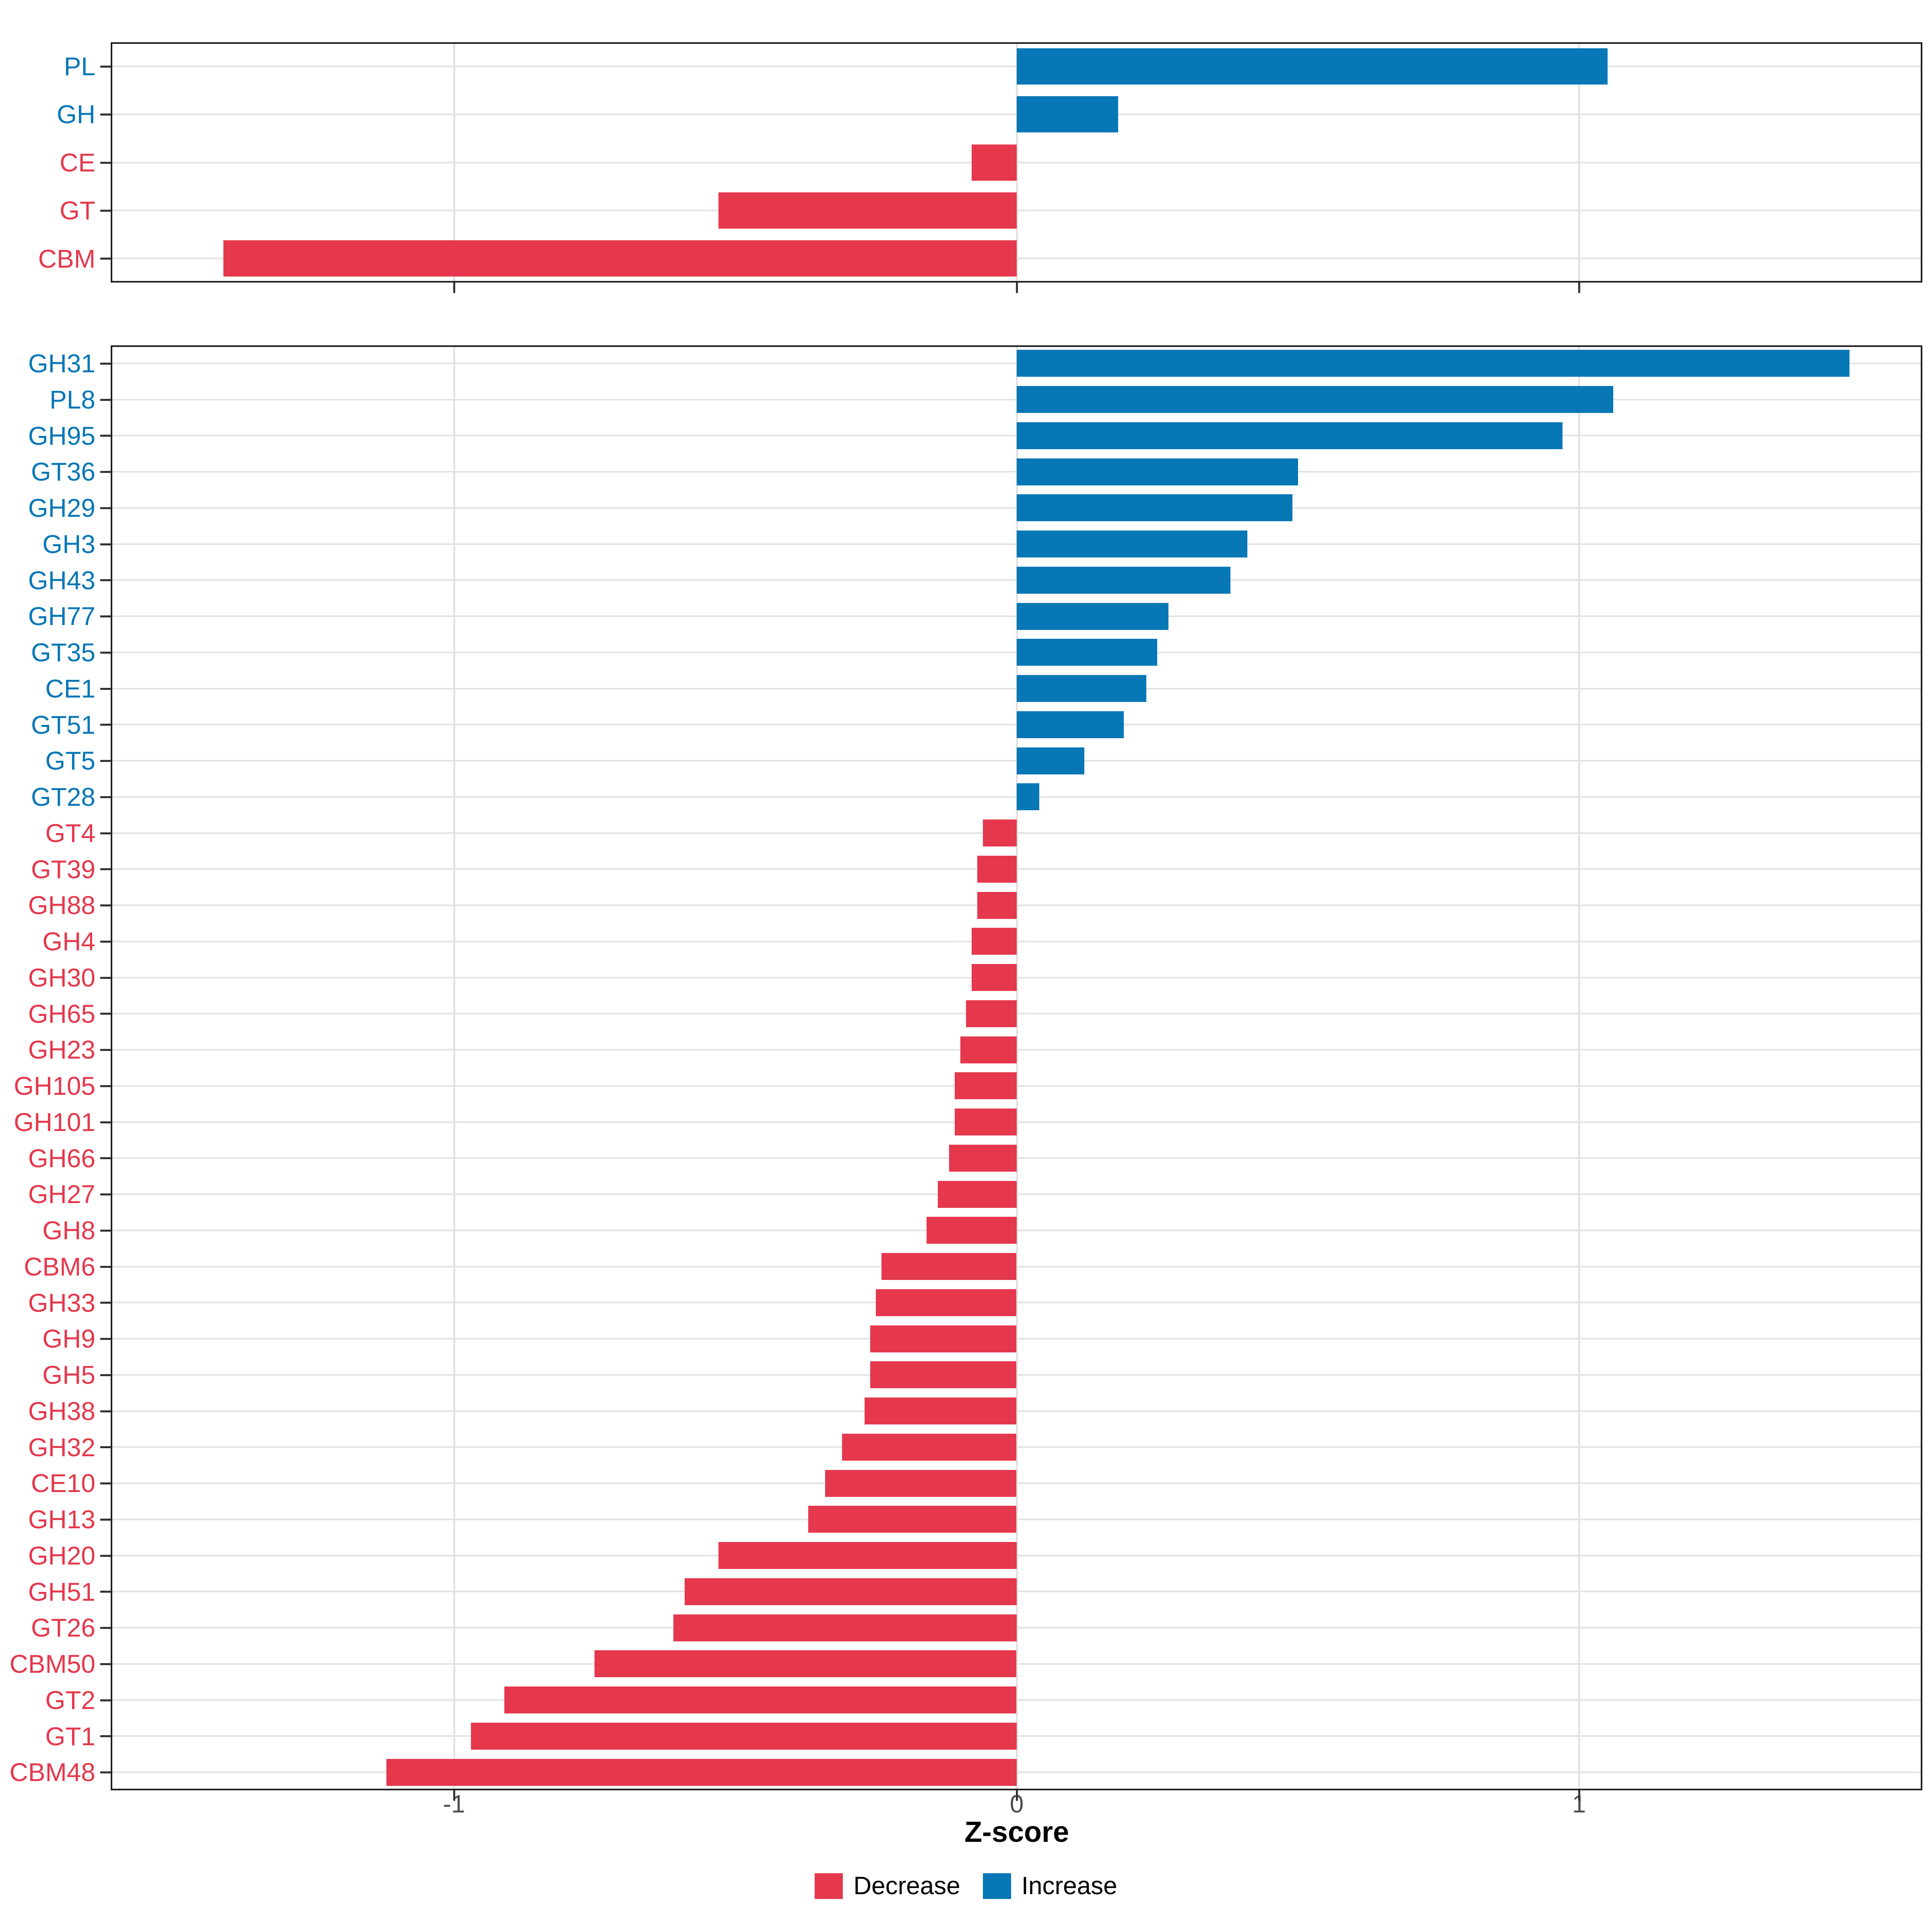  I want to click on bar-GH43, so click(1123, 580).